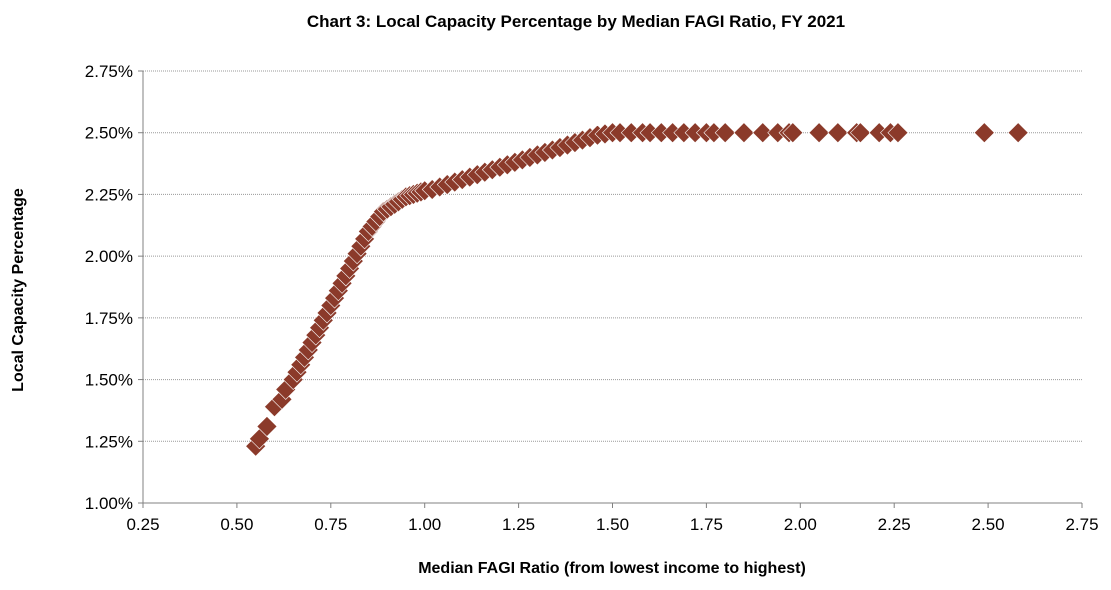  I want to click on x-tick-label: 2.50, so click(988, 524).